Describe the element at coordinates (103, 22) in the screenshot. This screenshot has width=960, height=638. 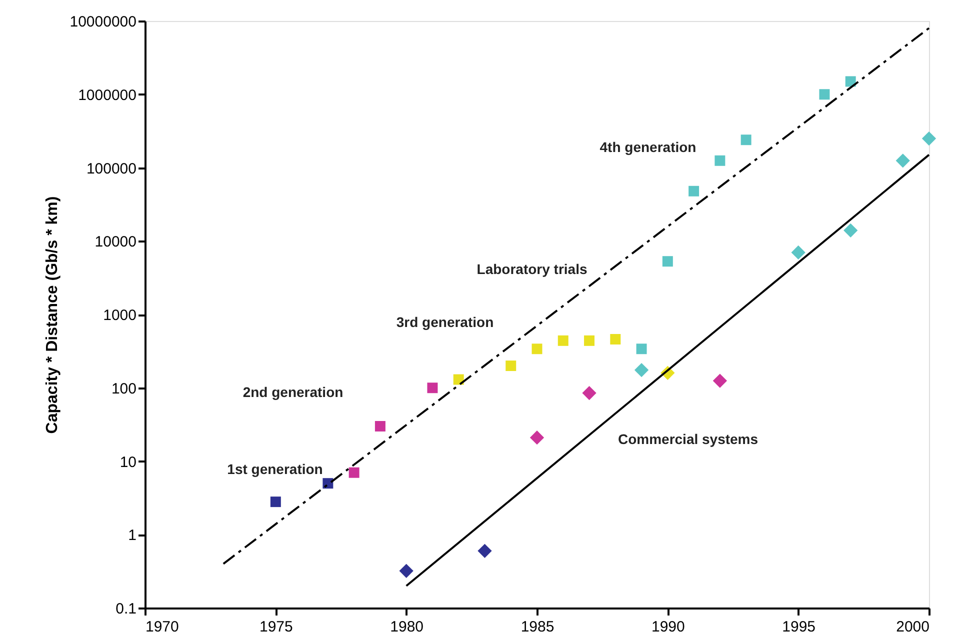
I see `y-tick-label: 10000000` at that location.